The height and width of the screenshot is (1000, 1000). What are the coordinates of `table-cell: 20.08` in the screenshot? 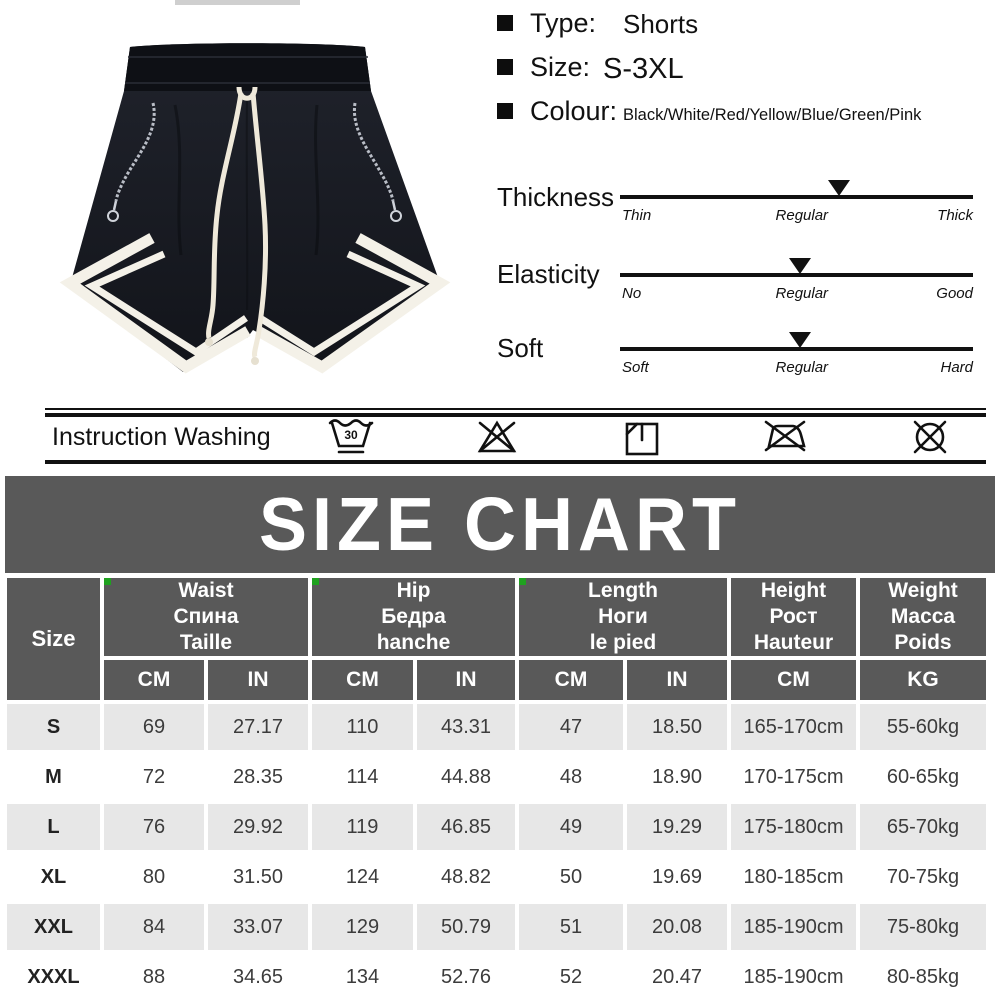 It's located at (677, 927).